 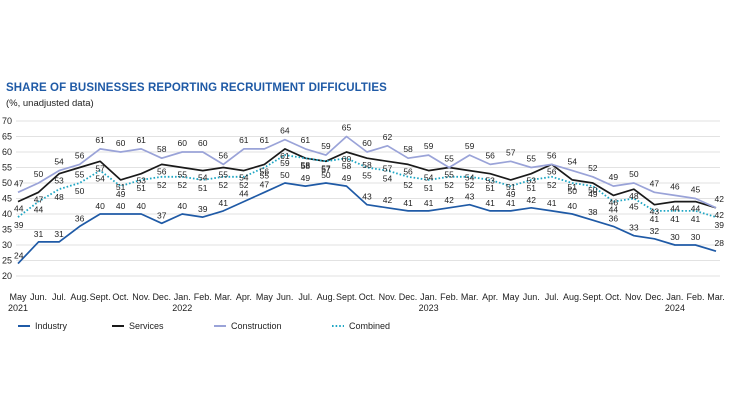 What do you see at coordinates (367, 178) in the screenshot?
I see `series-line-services` at bounding box center [367, 178].